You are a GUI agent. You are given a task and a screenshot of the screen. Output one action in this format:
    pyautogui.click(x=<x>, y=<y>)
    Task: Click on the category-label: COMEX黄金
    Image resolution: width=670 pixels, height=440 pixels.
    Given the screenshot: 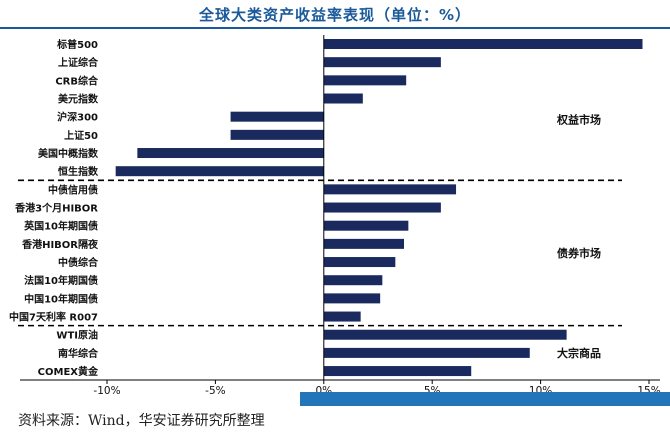 What is the action you would take?
    pyautogui.click(x=68, y=371)
    